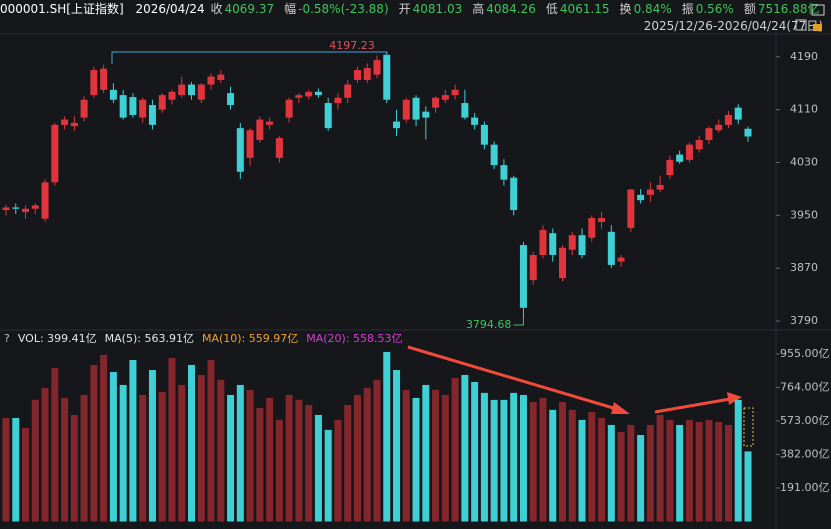  Describe the element at coordinates (250, 338) in the screenshot. I see `legend-entry: MA(10): 559.97亿` at that location.